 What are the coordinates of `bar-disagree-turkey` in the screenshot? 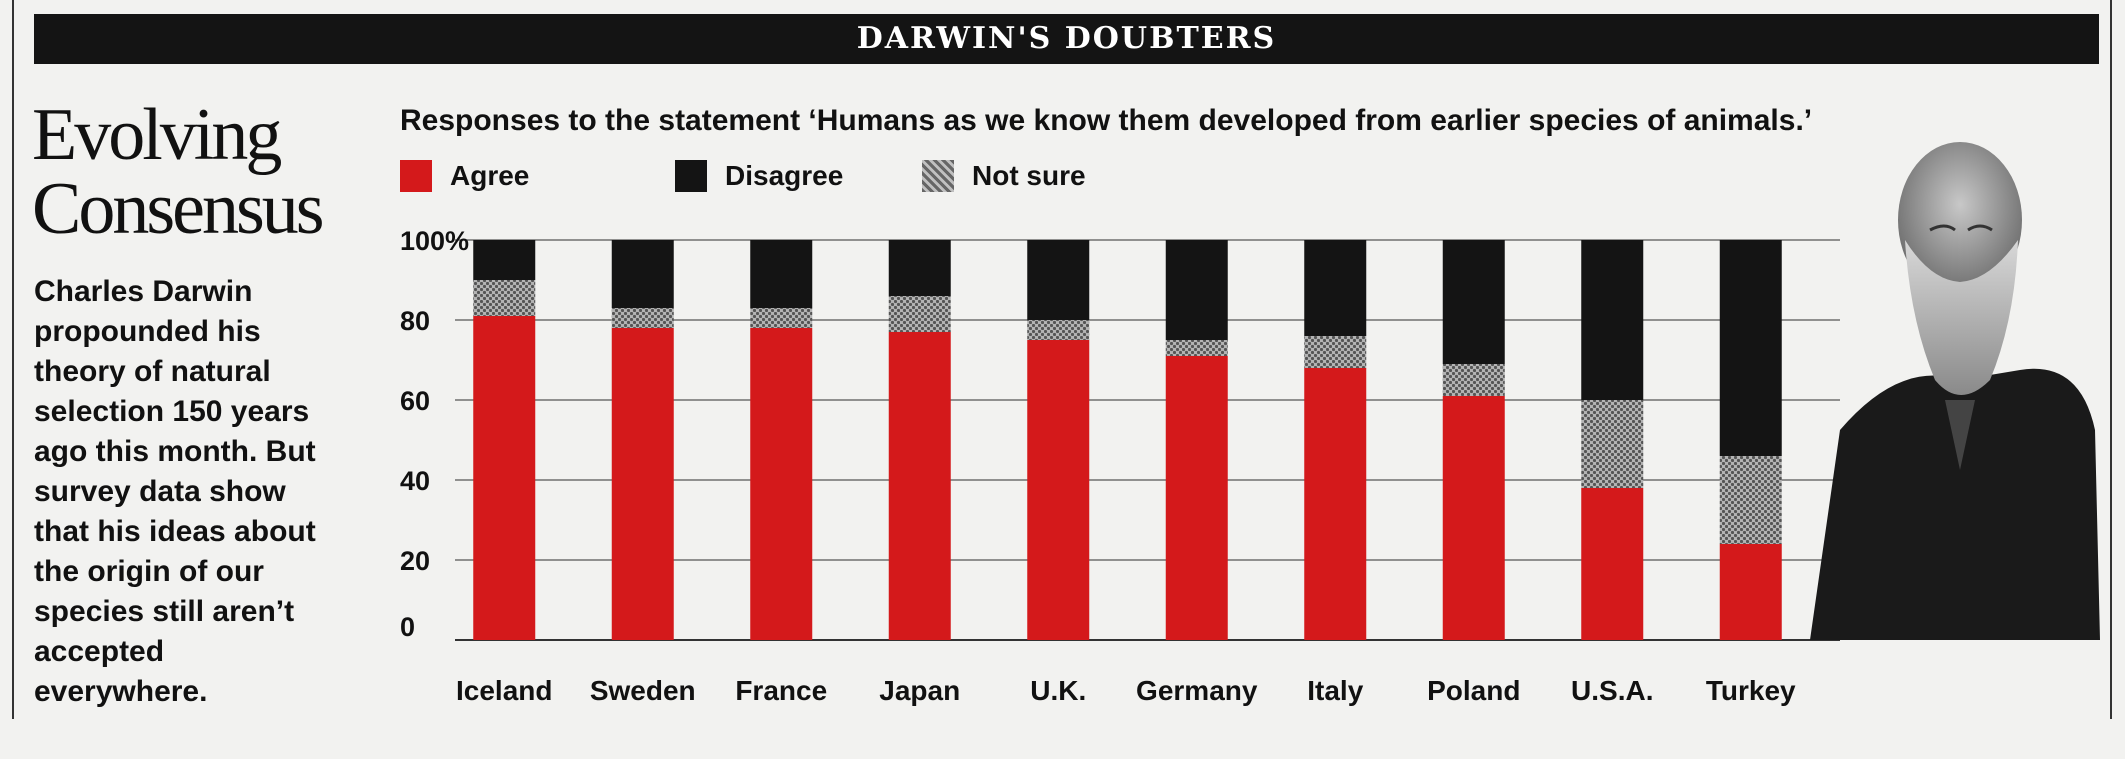 It's located at (1750, 348).